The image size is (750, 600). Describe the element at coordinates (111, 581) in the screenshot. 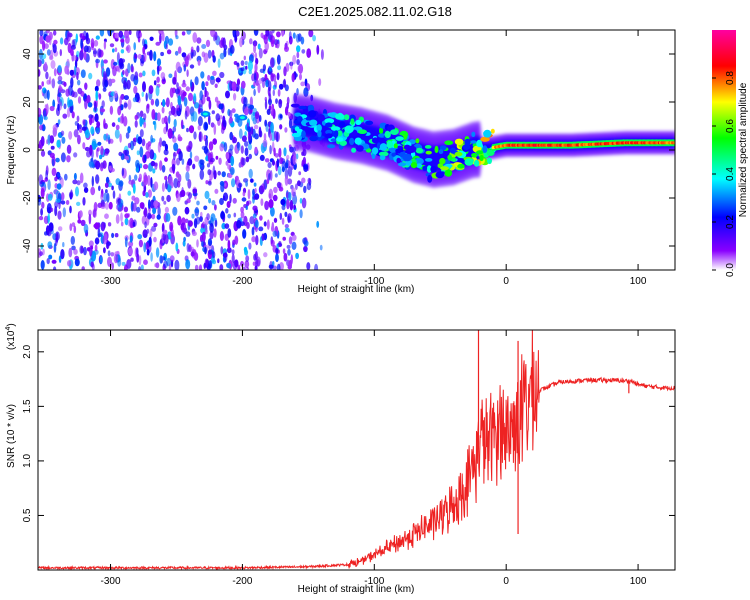

I see `snr-x-tick-label: -300` at that location.